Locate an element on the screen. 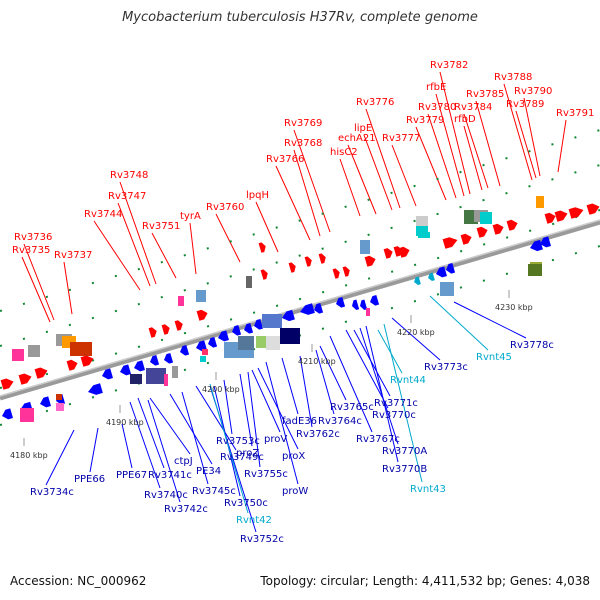  gene-label-forward: Rv3776 is located at coordinates (375, 102).